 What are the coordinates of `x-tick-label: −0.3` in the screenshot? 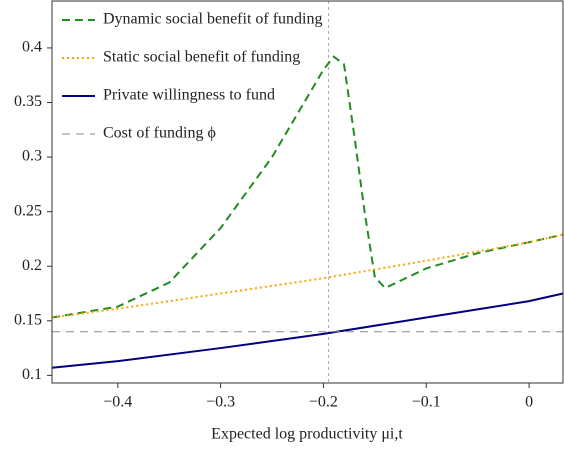 It's located at (220, 402).